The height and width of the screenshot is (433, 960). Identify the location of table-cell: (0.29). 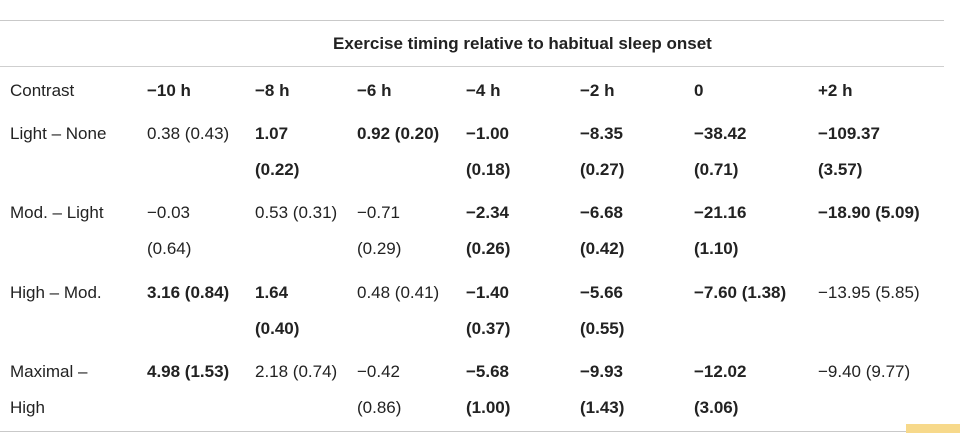
(379, 248).